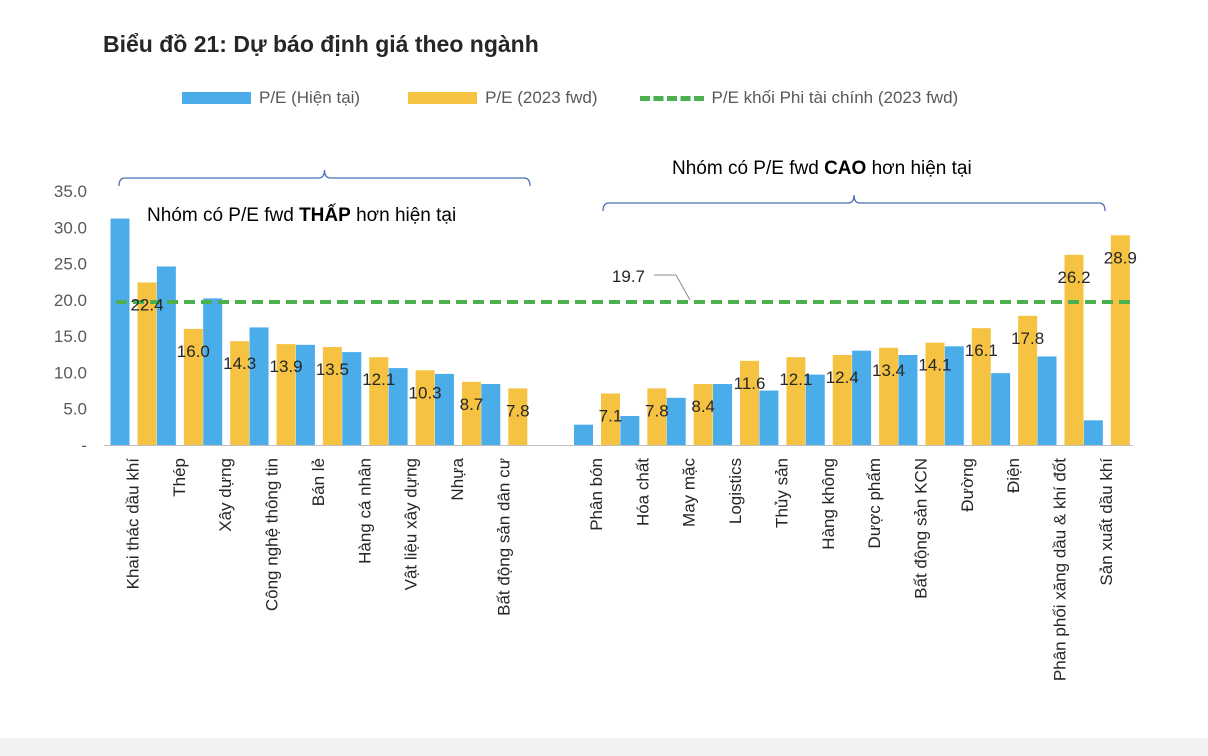  I want to click on bracket-low-group, so click(324, 178).